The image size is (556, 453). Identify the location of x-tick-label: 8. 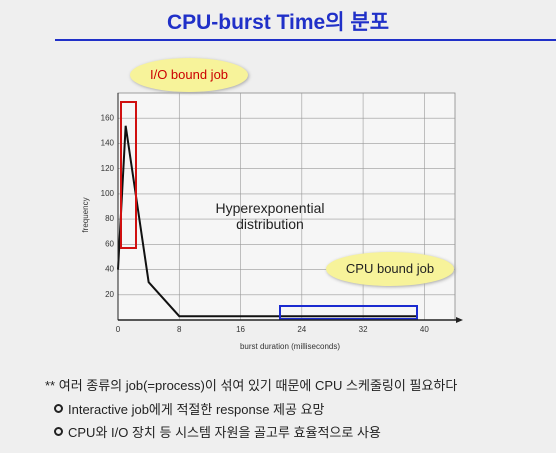
(179, 329).